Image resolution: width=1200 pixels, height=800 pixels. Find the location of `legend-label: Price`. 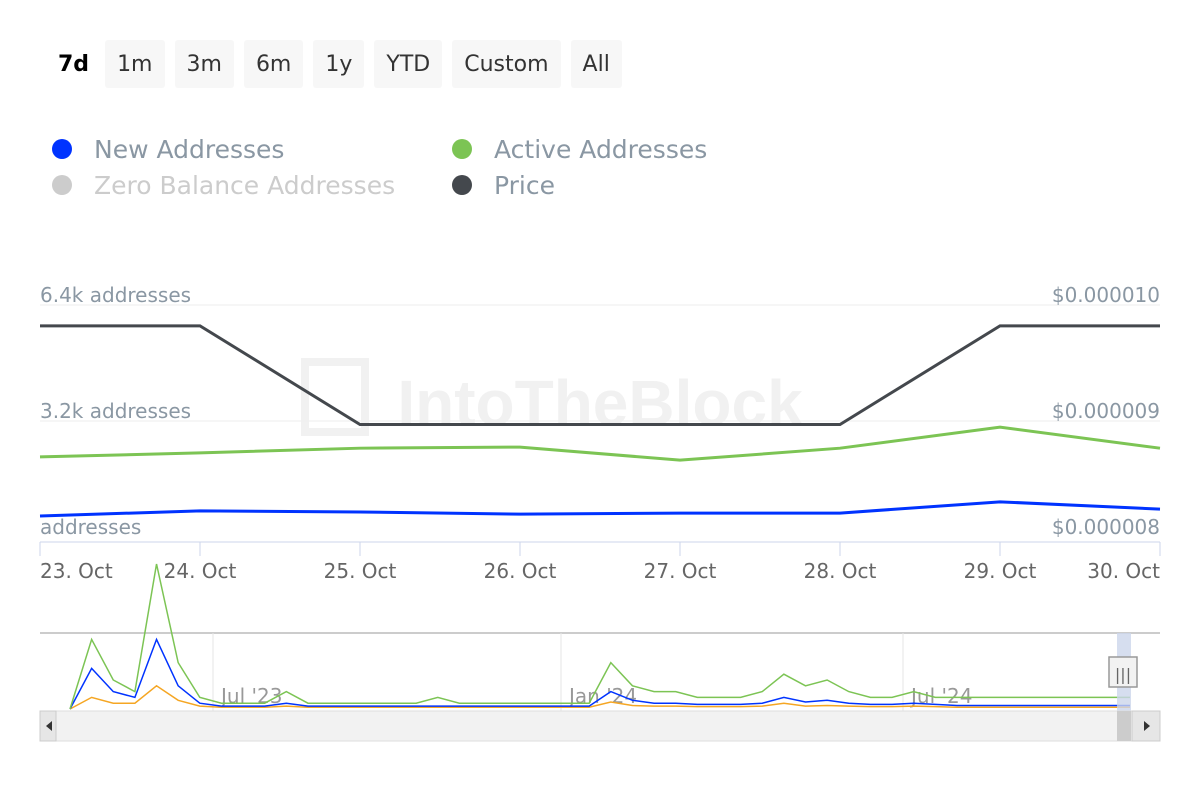

legend-label: Price is located at coordinates (524, 185).